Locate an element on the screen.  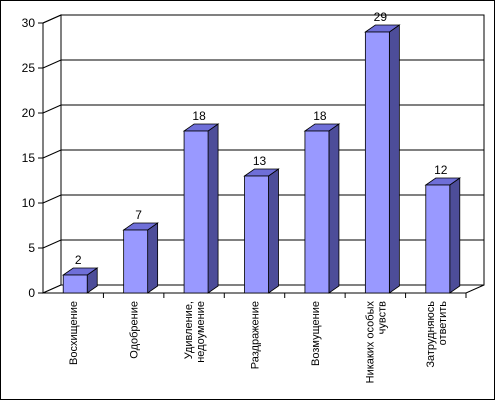
category-label: Одобрение is located at coordinates (135, 330).